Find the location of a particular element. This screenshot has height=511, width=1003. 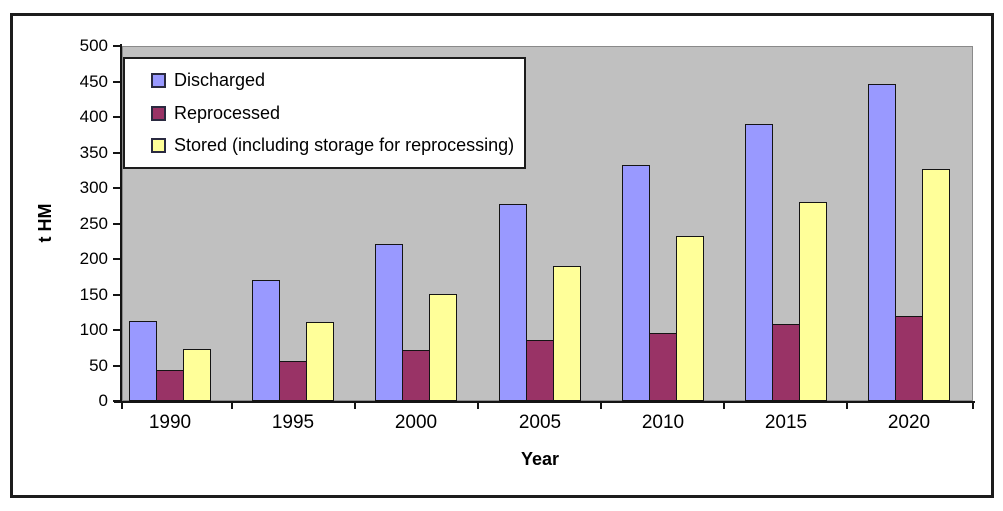

bar-stored-2020 is located at coordinates (936, 285).